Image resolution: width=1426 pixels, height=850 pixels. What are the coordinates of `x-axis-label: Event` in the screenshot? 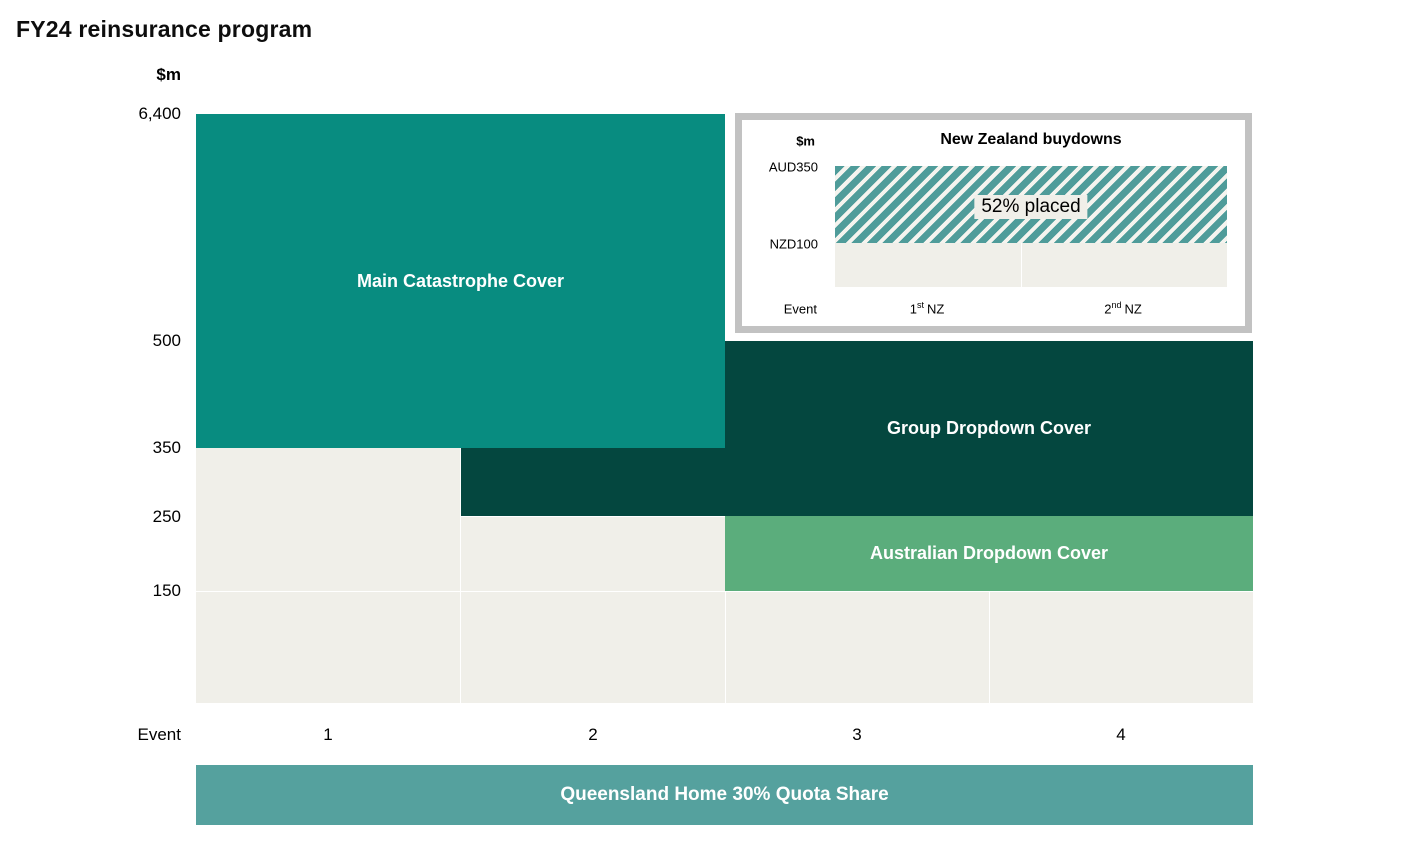 It's located at (159, 734).